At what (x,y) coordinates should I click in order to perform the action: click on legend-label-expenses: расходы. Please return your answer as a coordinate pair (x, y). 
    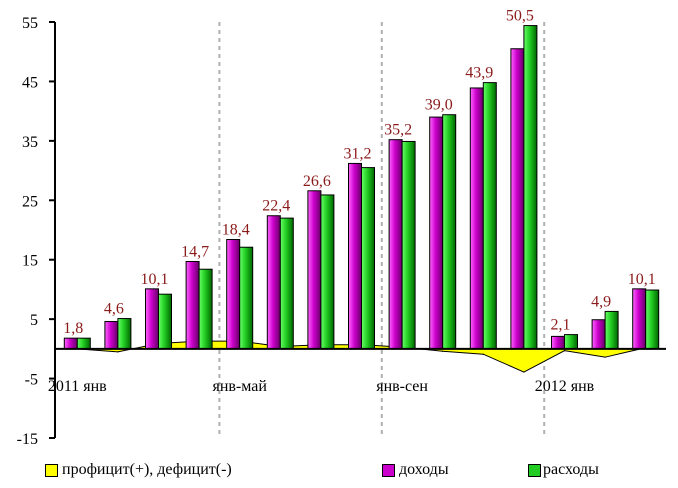
    Looking at the image, I should click on (571, 469).